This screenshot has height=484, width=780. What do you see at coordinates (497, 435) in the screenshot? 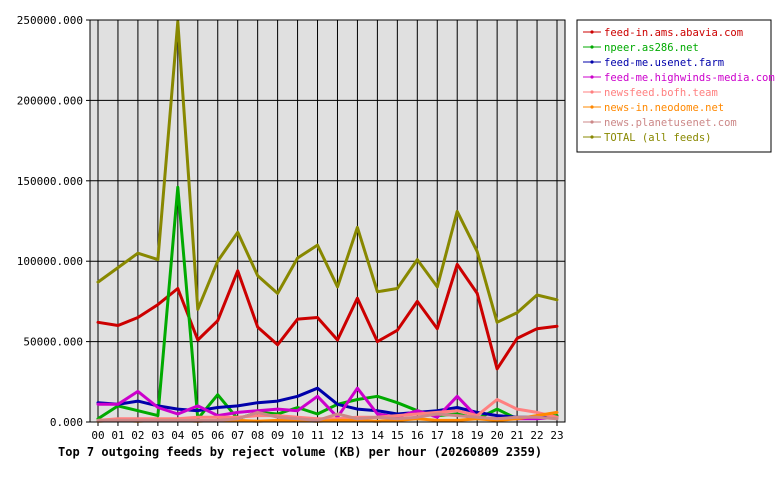
I see `x-tick-label: 20` at bounding box center [497, 435].